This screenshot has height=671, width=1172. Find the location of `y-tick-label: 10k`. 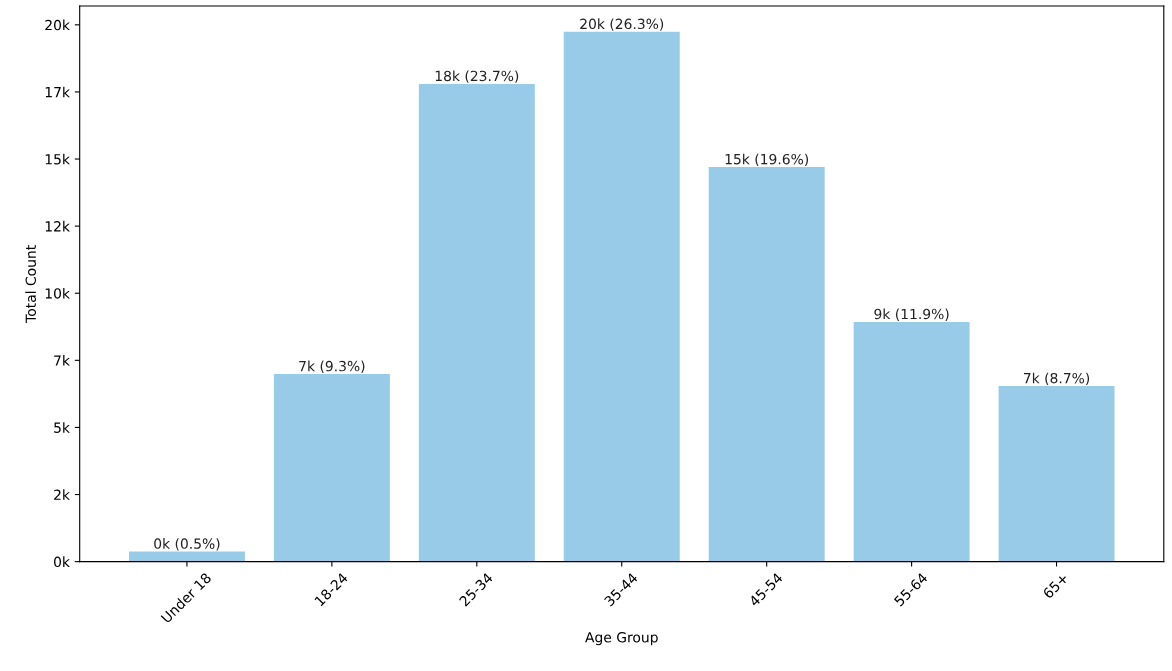

y-tick-label: 10k is located at coordinates (57, 293).